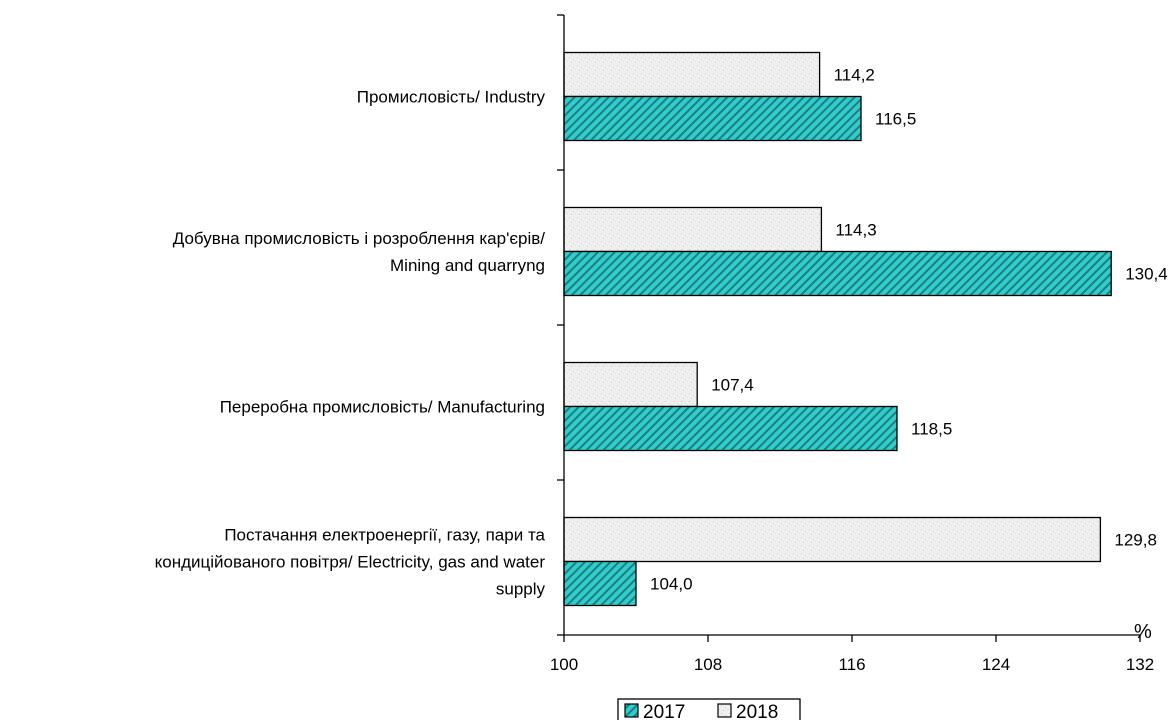  What do you see at coordinates (851, 664) in the screenshot?
I see `x-tick-label: 116` at bounding box center [851, 664].